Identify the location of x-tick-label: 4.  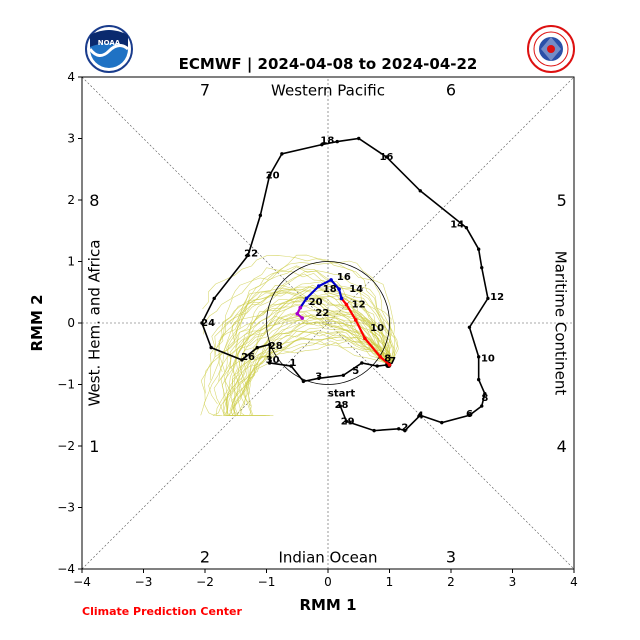
(574, 582).